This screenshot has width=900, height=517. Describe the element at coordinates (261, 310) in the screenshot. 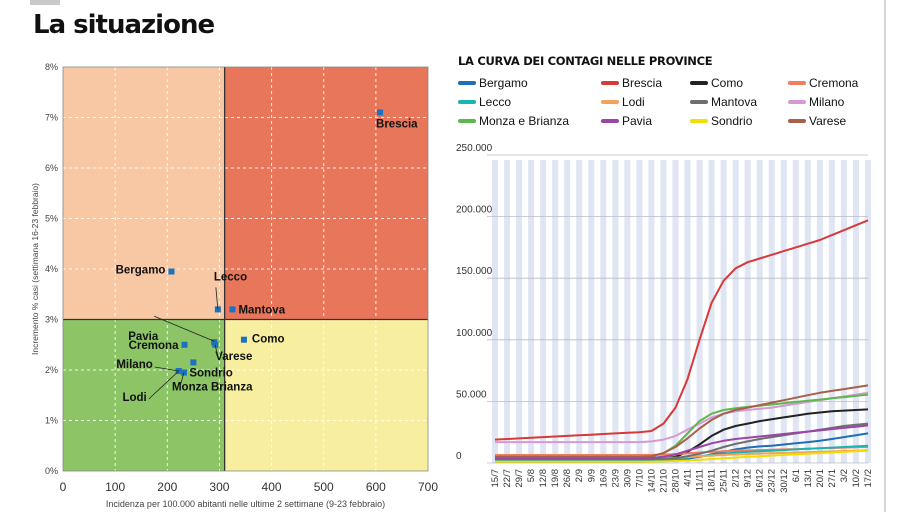

I see `point-label: Mantova` at that location.